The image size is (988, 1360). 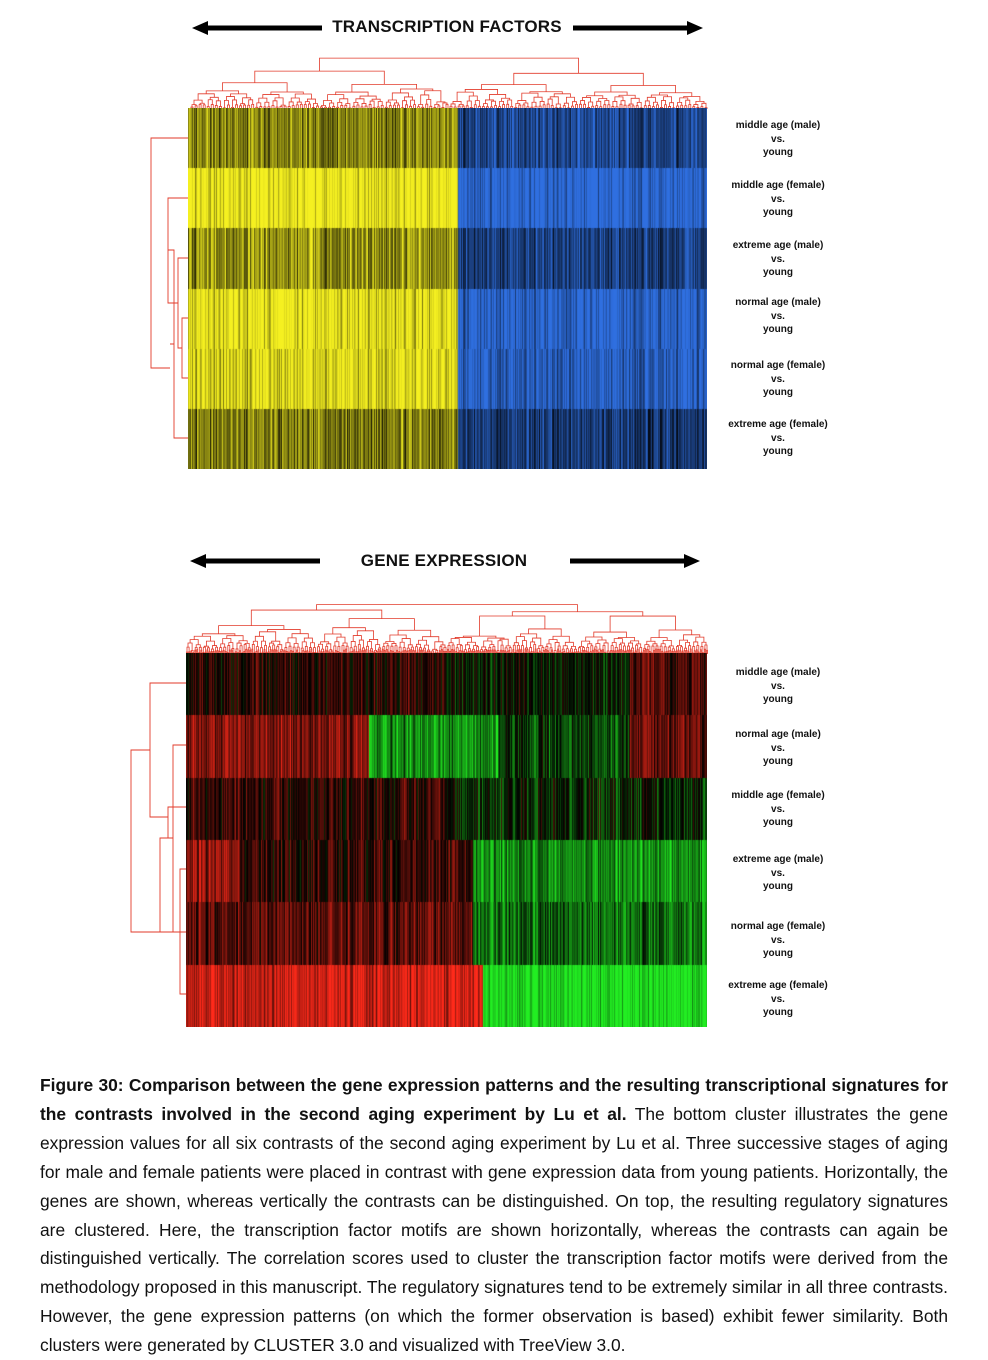 I want to click on top-panel-title: TRANSCRIPTION FACTORS, so click(x=447, y=26).